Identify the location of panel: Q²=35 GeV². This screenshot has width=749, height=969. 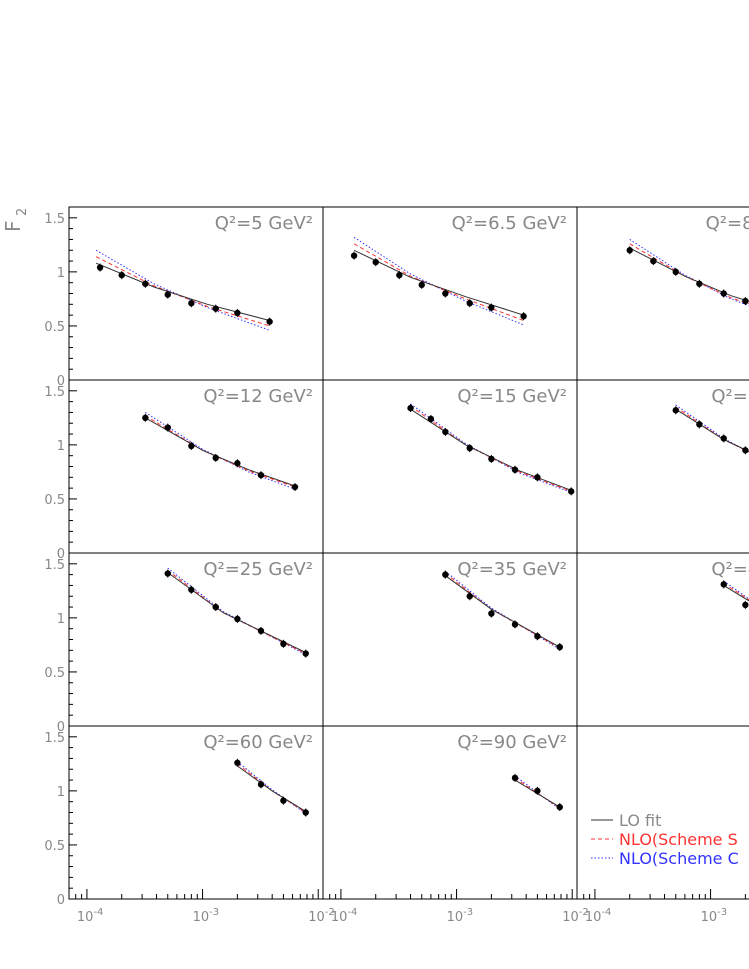
(450, 639).